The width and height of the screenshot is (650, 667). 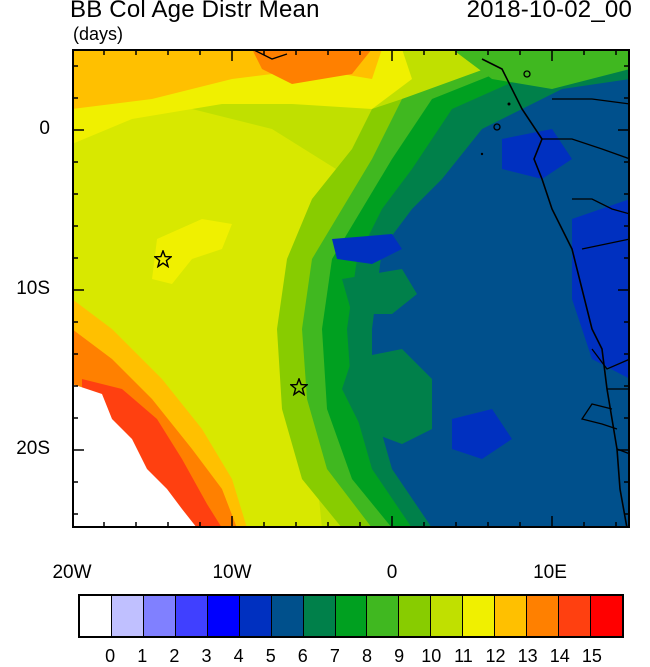 What do you see at coordinates (134, 456) in the screenshot?
I see `field-no-data` at bounding box center [134, 456].